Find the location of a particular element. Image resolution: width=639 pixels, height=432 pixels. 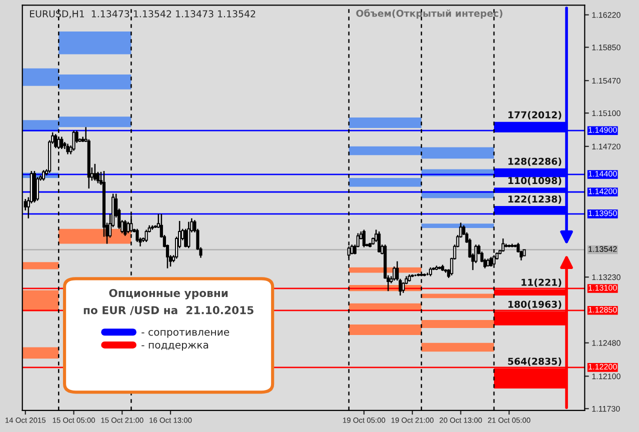

legend-label: - сопротивление is located at coordinates (186, 334).